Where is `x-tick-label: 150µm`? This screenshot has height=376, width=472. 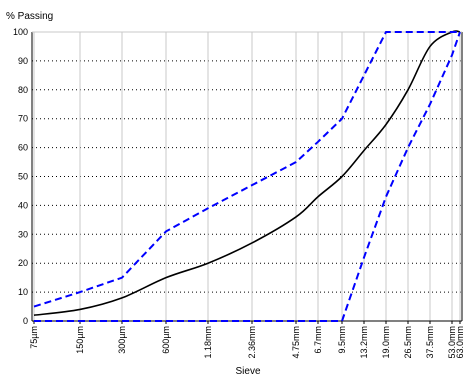
x-tick-label: 150µm is located at coordinates (80, 340).